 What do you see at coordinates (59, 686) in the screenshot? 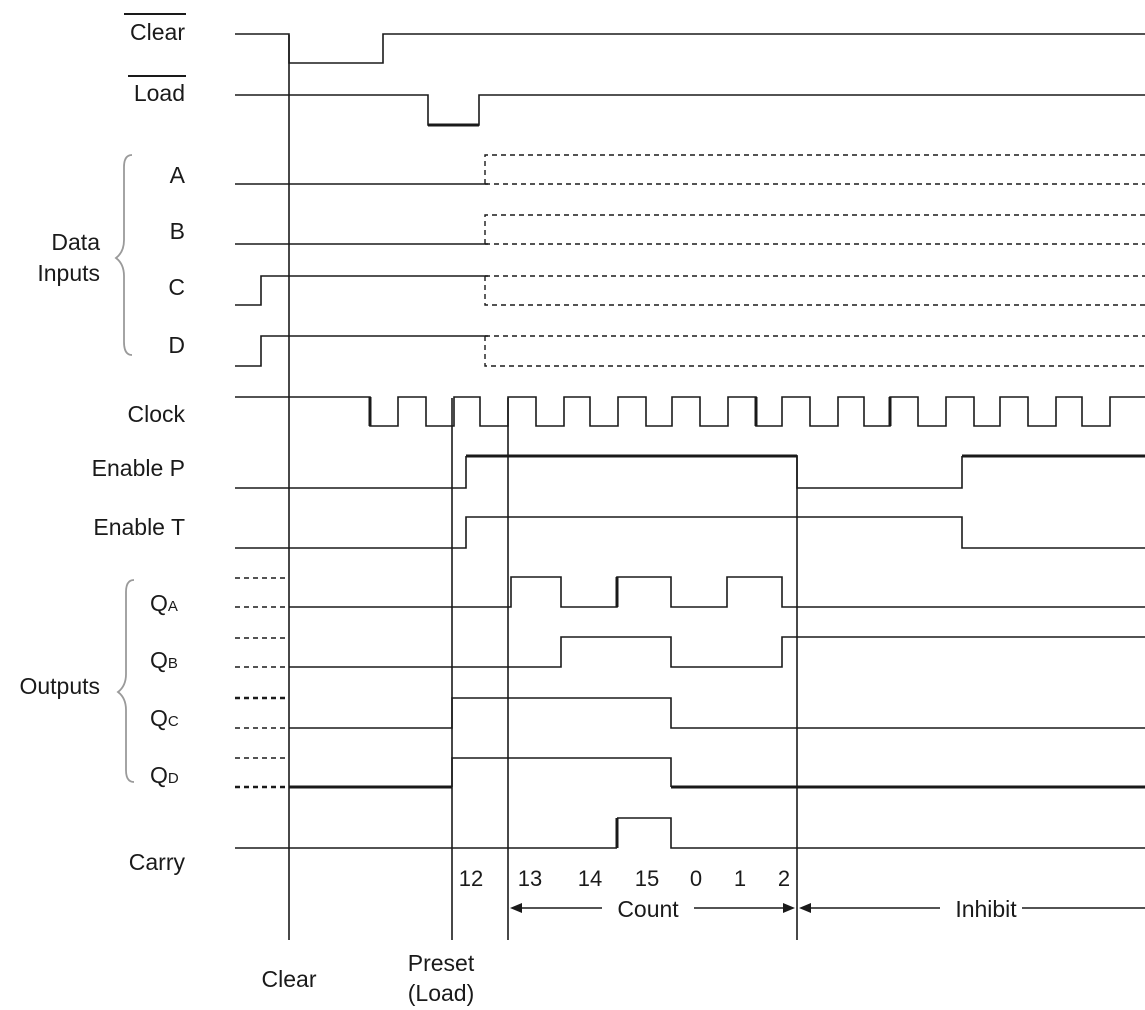
I see `outputs-label: Outputs` at bounding box center [59, 686].